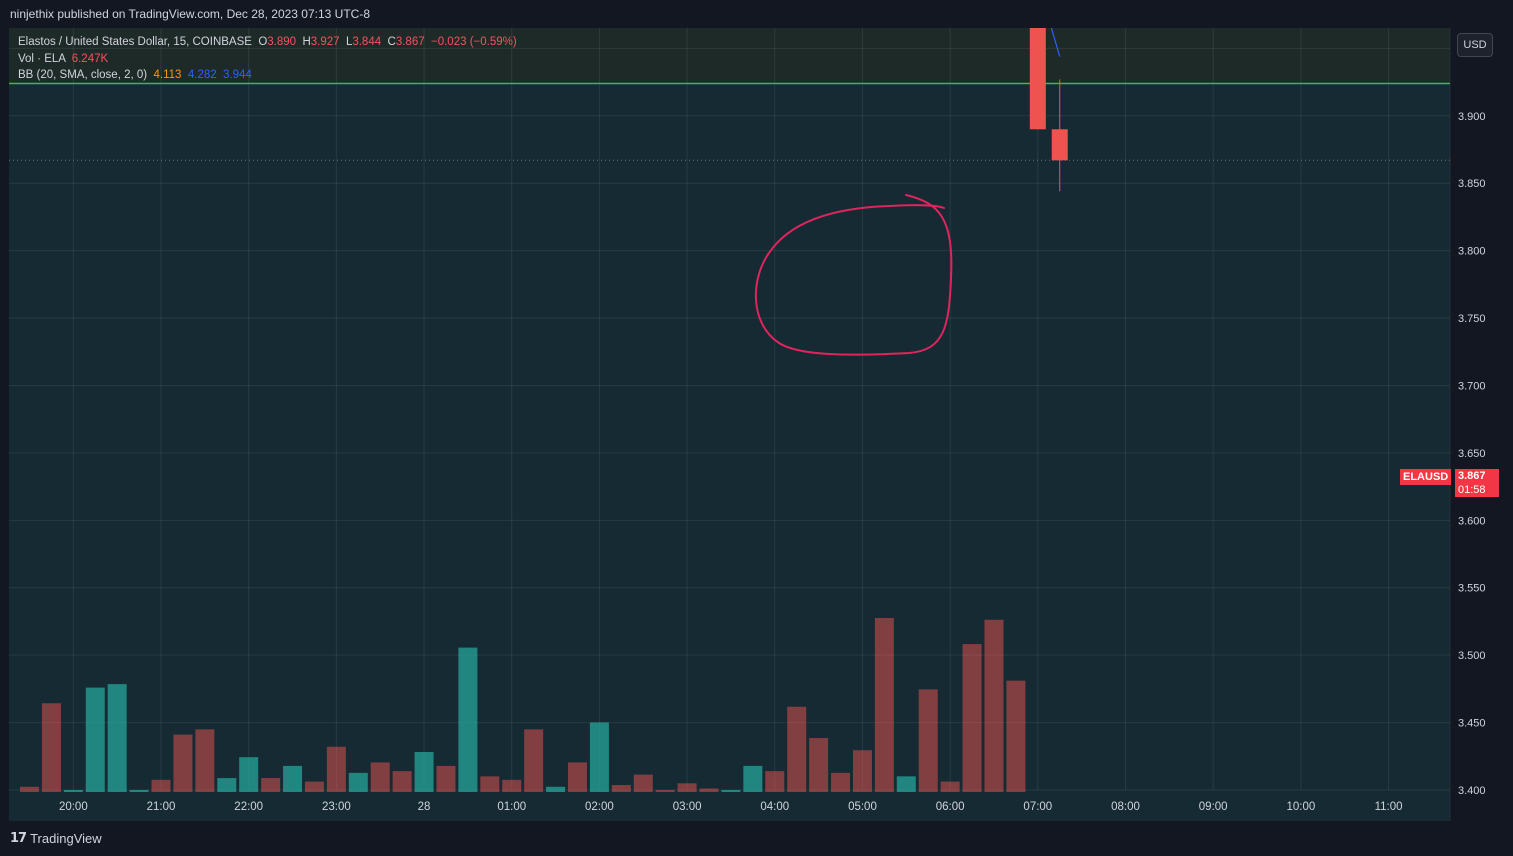 The width and height of the screenshot is (1513, 856). What do you see at coordinates (349, 42) in the screenshot?
I see `low-label: L` at bounding box center [349, 42].